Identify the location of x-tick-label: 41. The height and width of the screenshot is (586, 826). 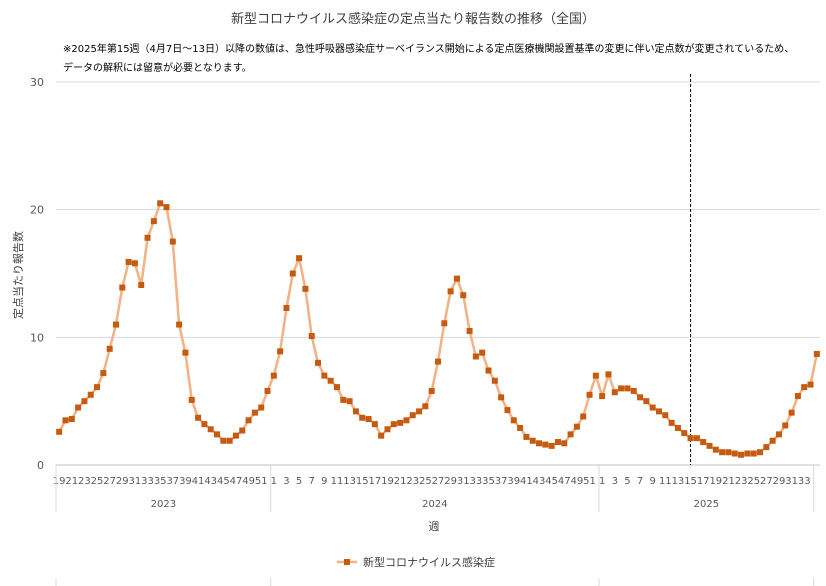
(526, 481).